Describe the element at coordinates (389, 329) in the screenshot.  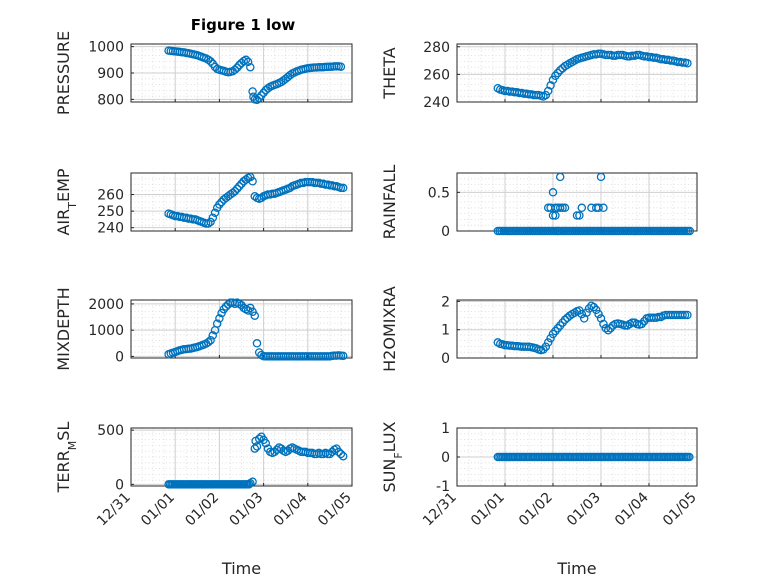
I see `y-axis-label: H2OMIXRA` at that location.